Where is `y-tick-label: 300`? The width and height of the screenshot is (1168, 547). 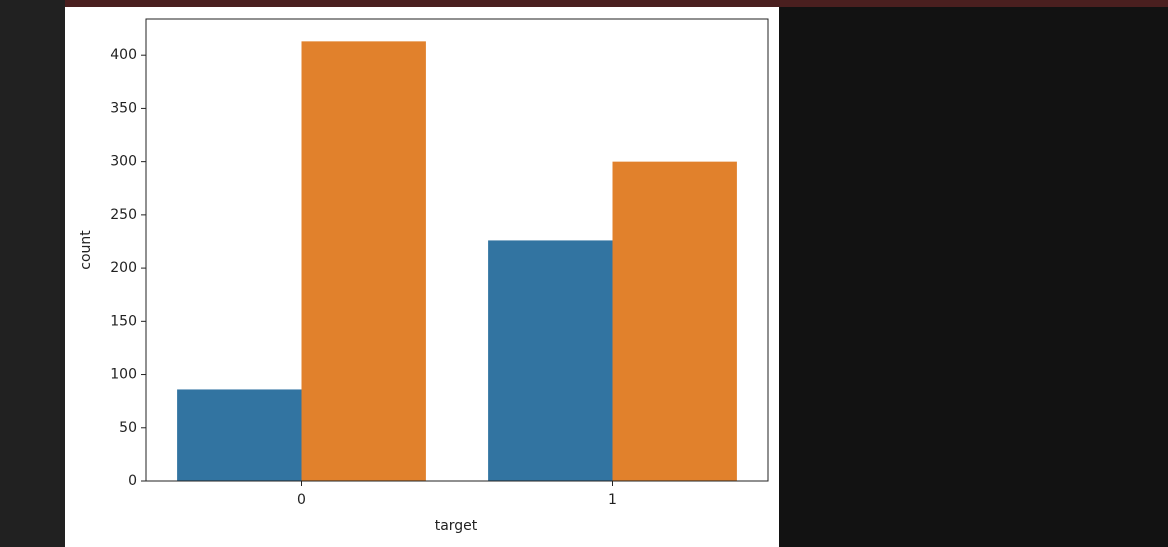
y-tick-label: 300 is located at coordinates (123, 162).